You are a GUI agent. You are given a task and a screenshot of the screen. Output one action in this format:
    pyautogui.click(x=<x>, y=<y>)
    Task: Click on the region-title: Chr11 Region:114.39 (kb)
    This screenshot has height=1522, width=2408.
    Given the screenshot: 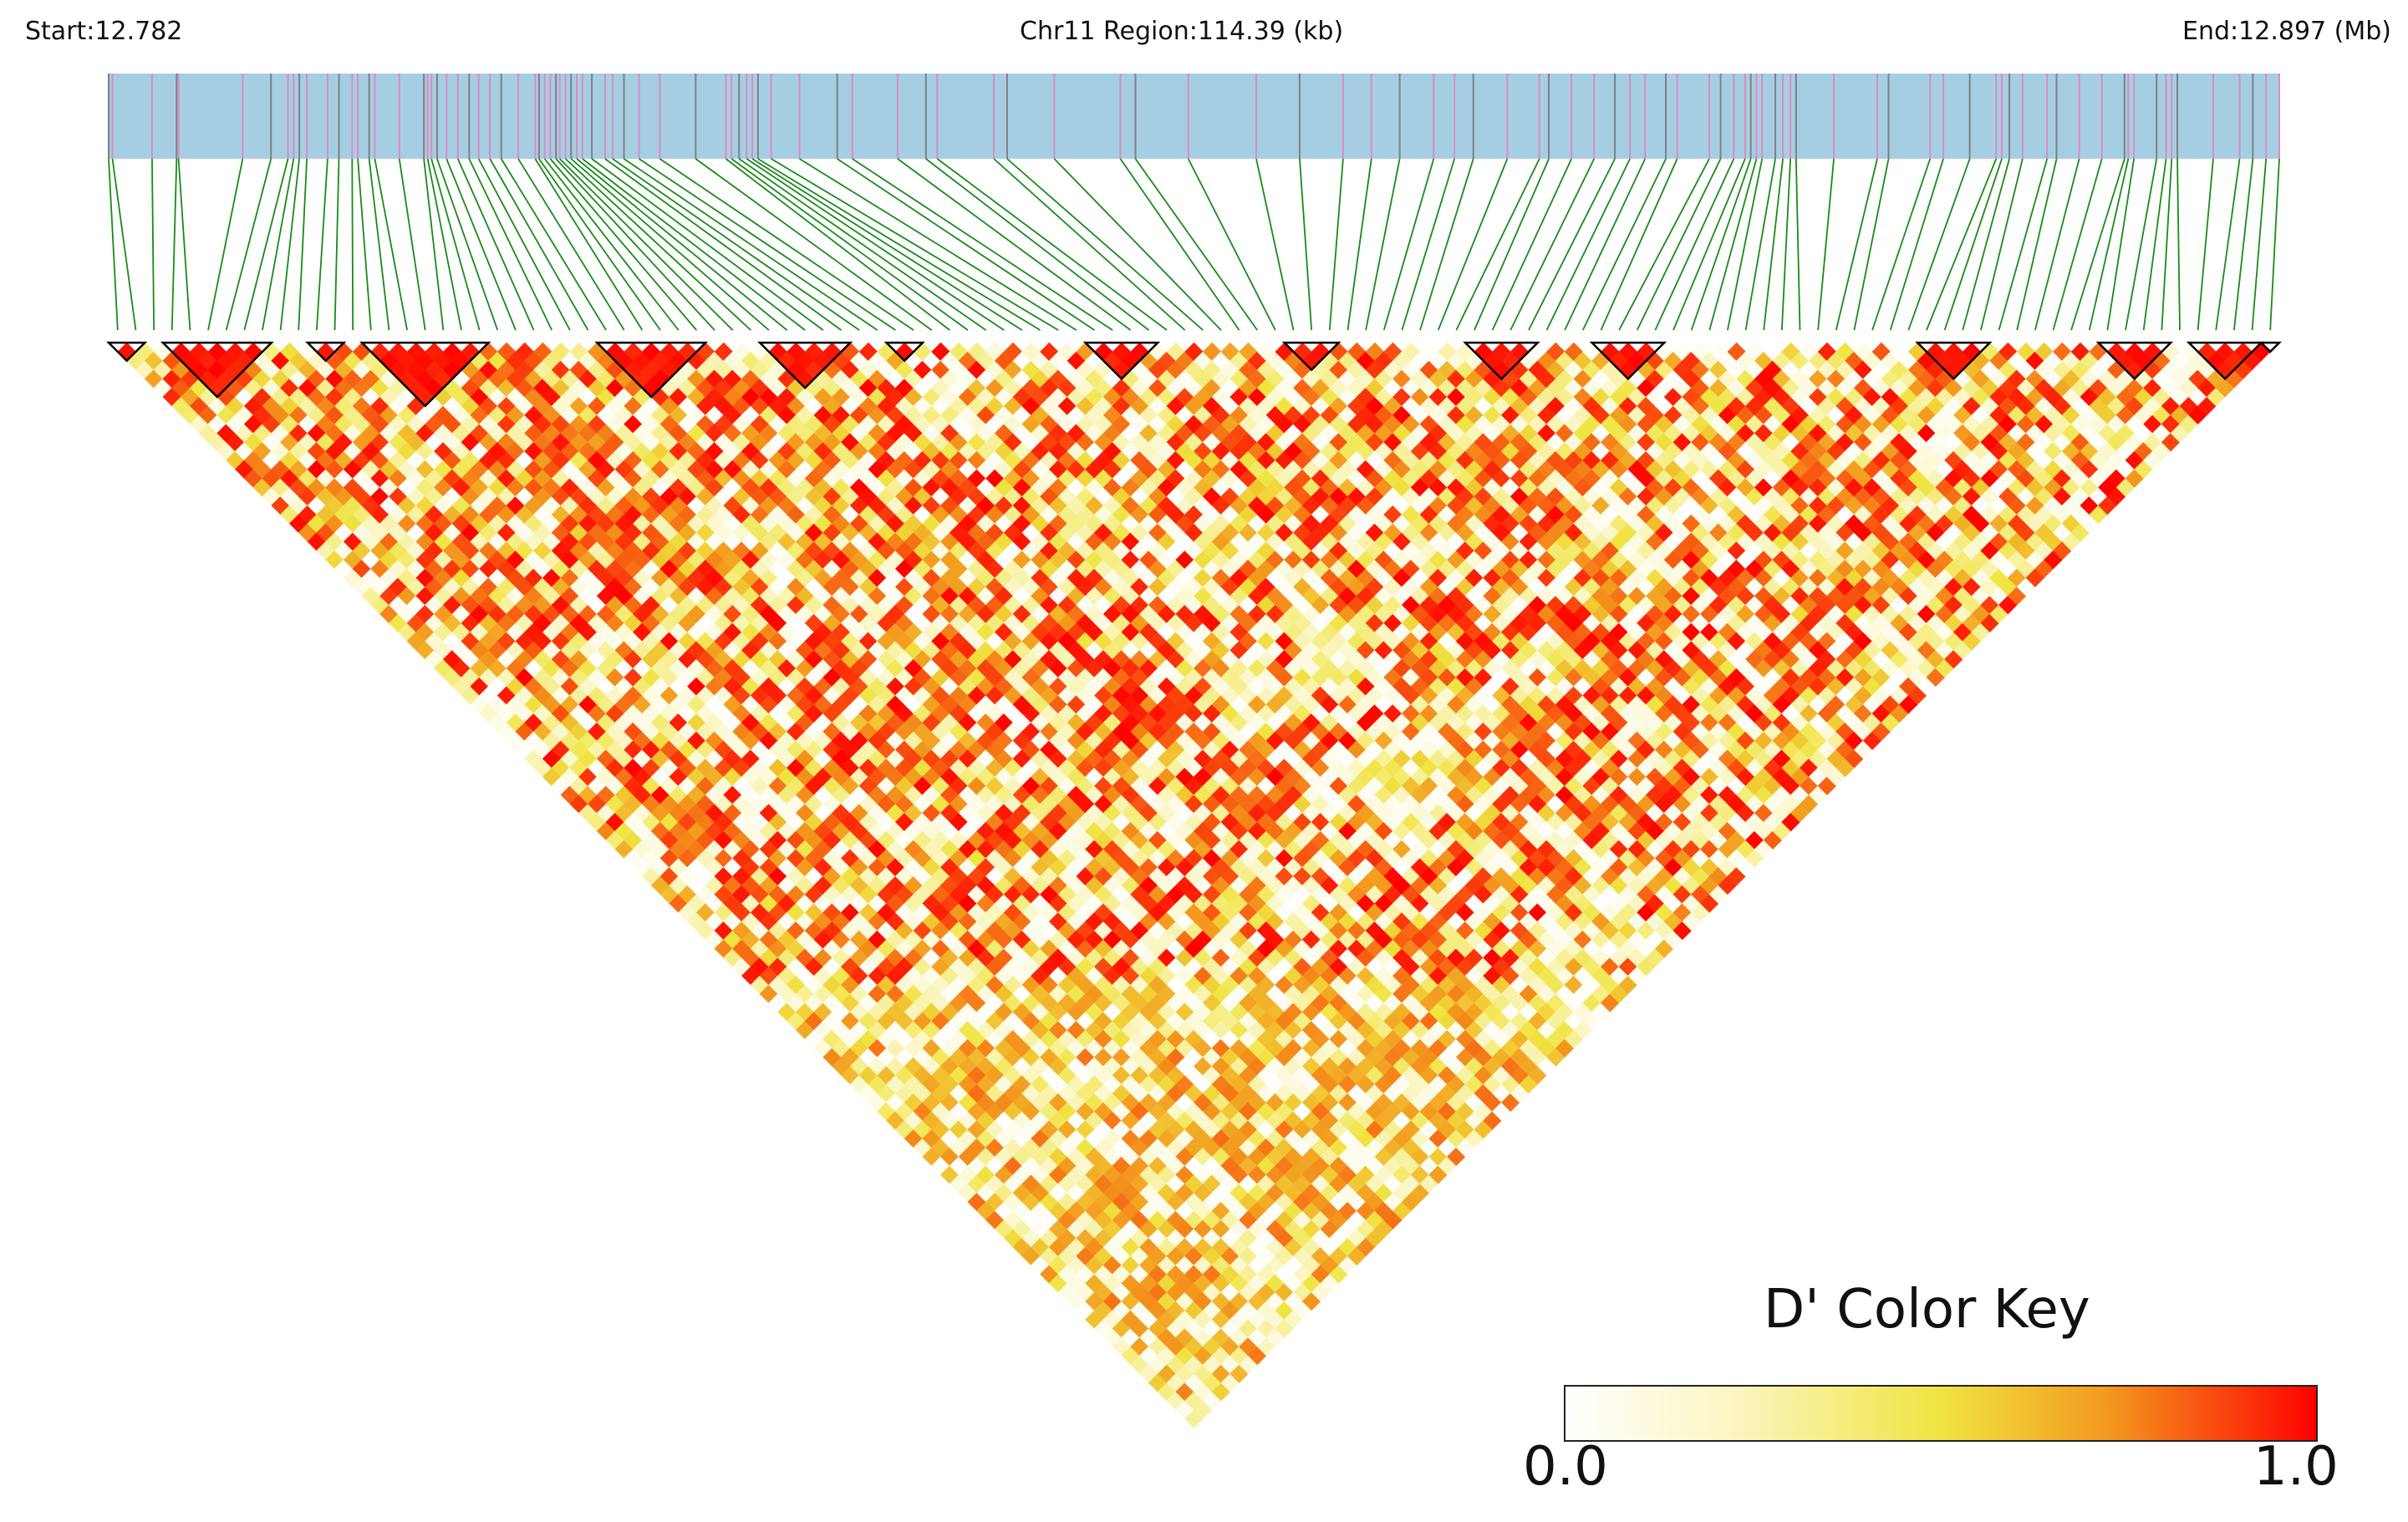 What is the action you would take?
    pyautogui.click(x=1182, y=32)
    